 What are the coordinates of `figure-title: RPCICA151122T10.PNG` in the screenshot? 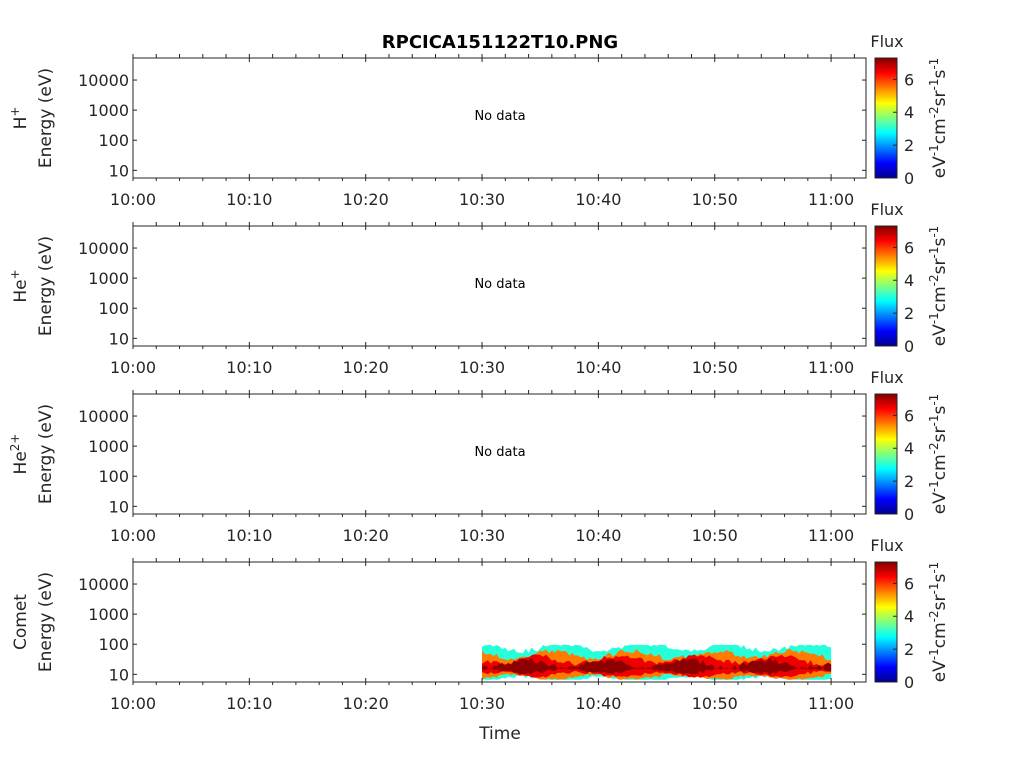 It's located at (500, 42).